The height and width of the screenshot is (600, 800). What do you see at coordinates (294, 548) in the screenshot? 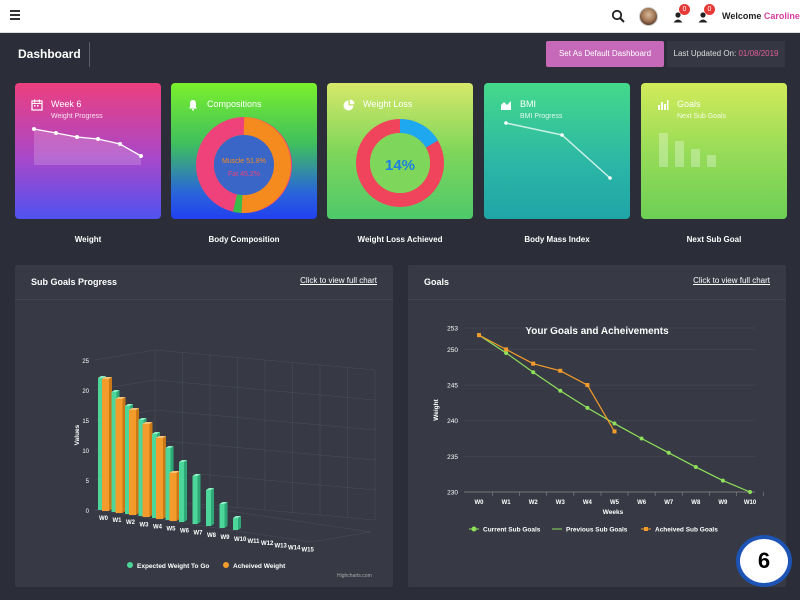
I see `x-tick-label: W14` at bounding box center [294, 548].